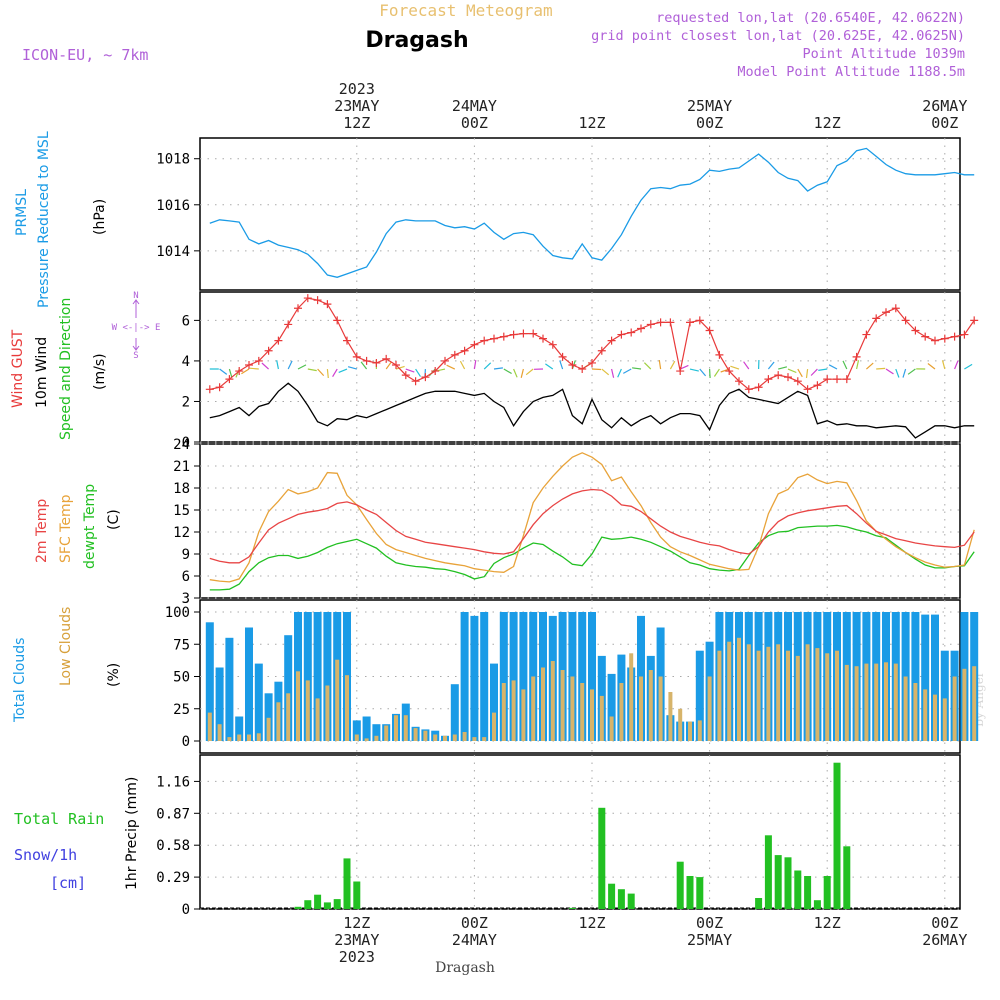 This screenshot has height=1000, width=1000. Describe the element at coordinates (356, 940) in the screenshot. I see `time-label: 23MAY` at that location.